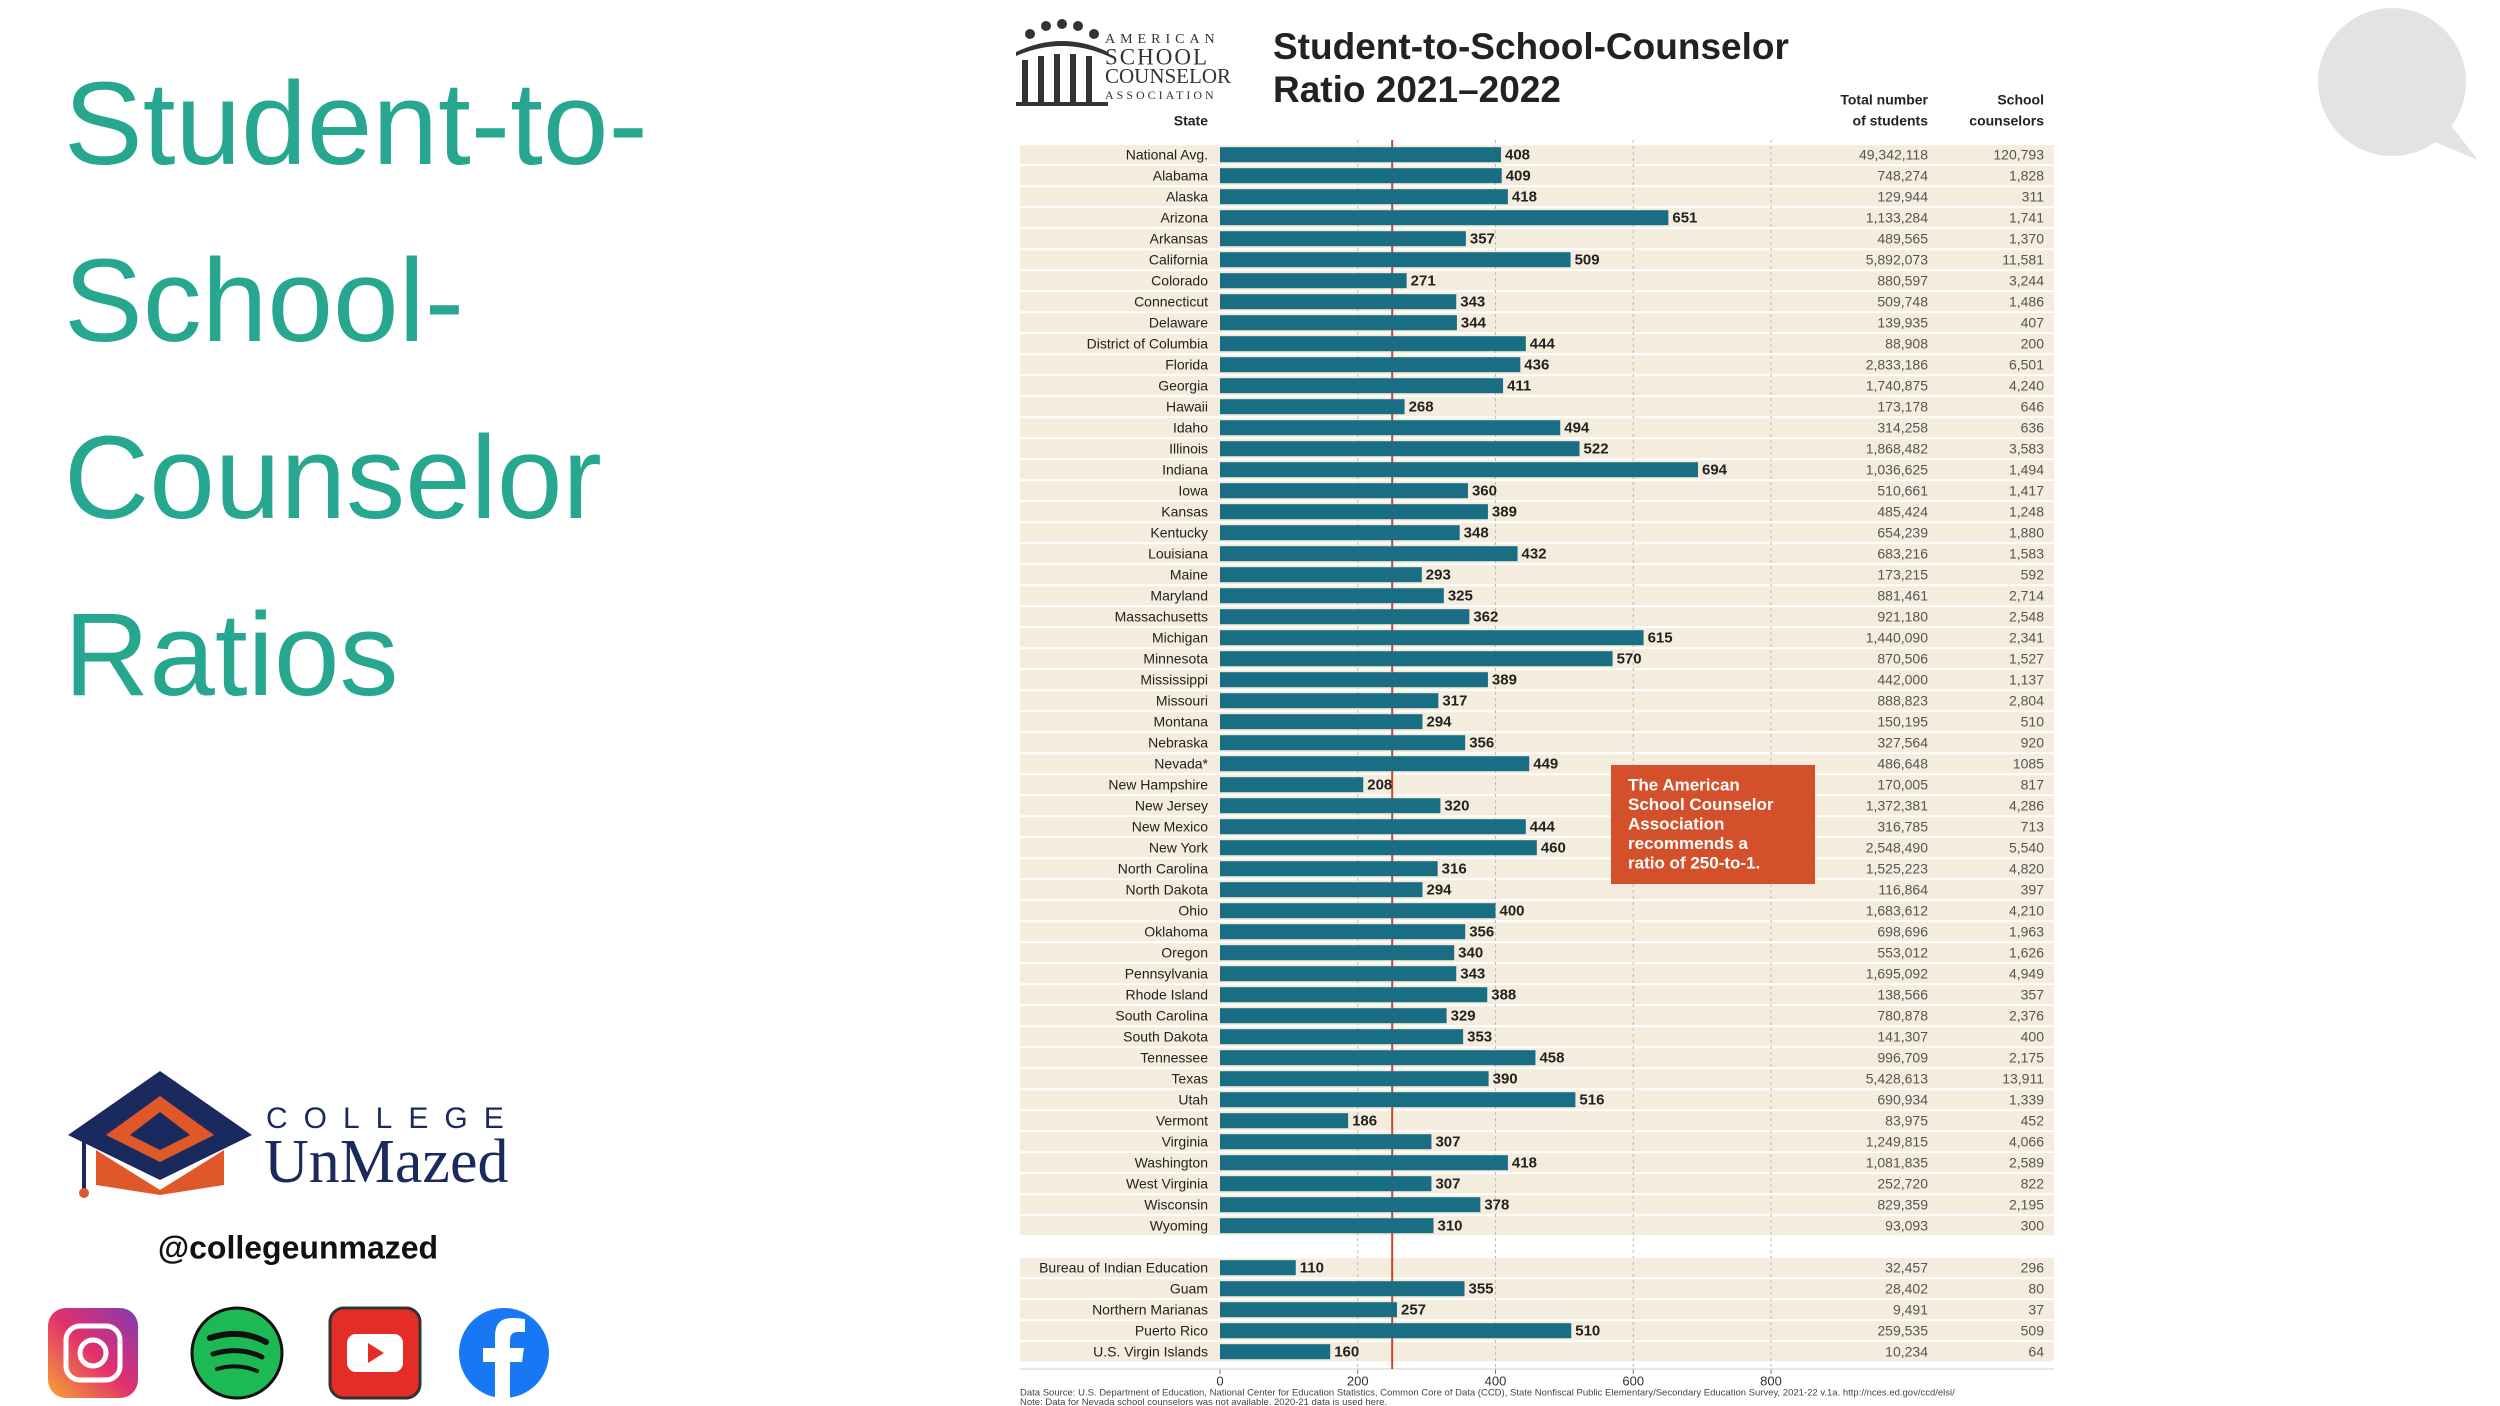 The width and height of the screenshot is (2500, 1406). Describe the element at coordinates (1161, 95) in the screenshot. I see `logo-text: ASSOCIATION` at that location.